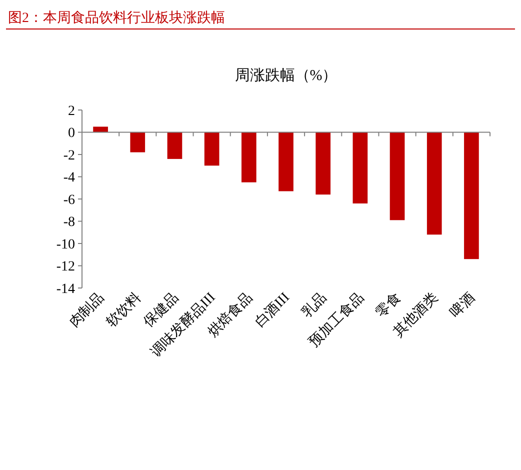  Describe the element at coordinates (65, 267) in the screenshot. I see `y-tick-label: -12` at that location.